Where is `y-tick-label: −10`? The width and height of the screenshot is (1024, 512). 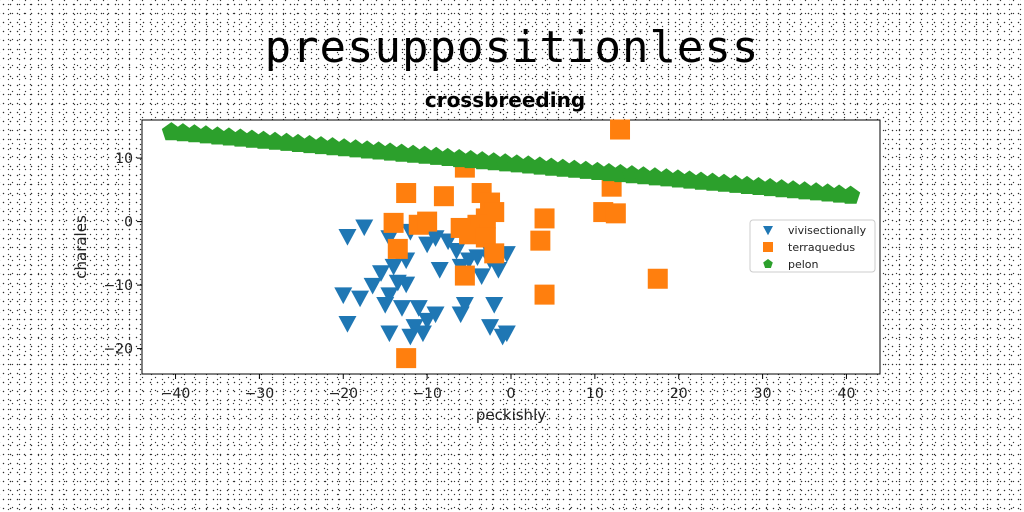 y-tick-label: −10 is located at coordinates (118, 286).